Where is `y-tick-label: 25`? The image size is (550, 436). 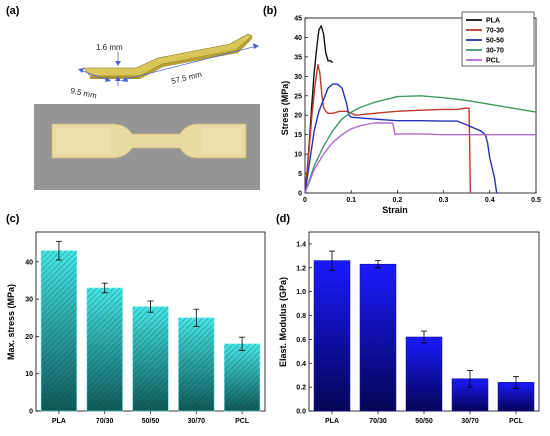 y-tick-label: 25 is located at coordinates (298, 96).